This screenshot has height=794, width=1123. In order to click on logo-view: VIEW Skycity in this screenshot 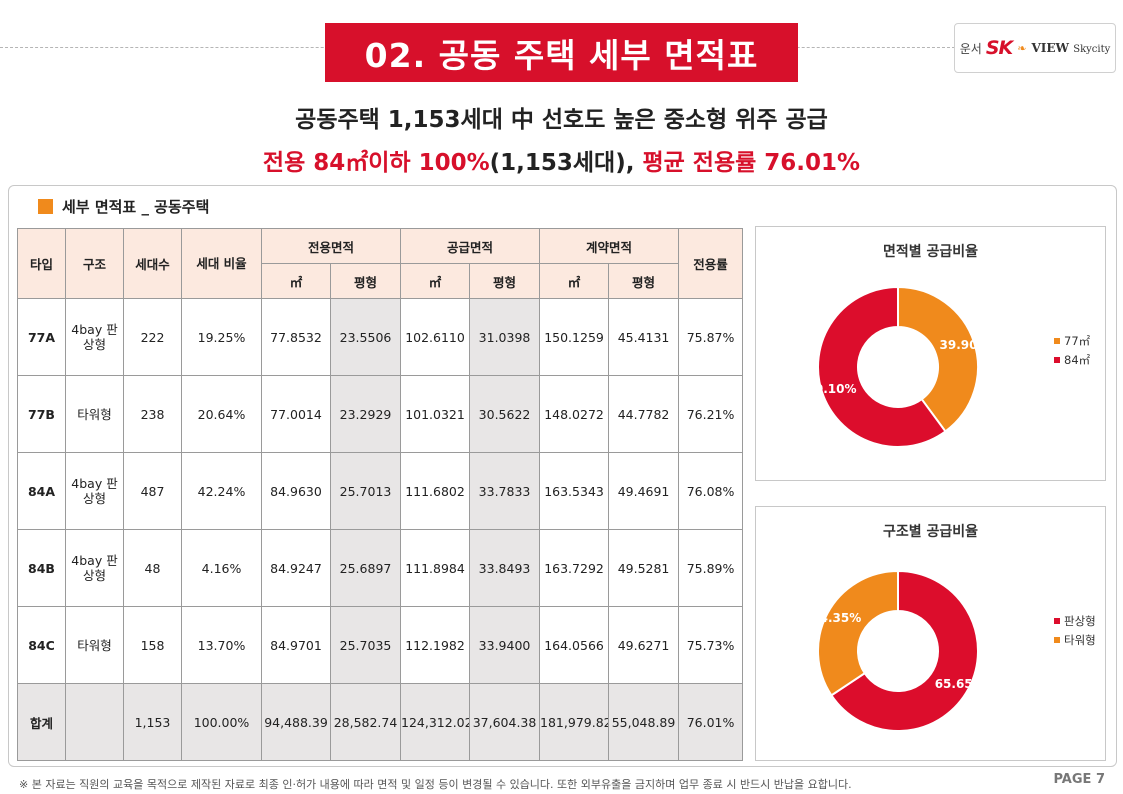, I will do `click(1071, 48)`.